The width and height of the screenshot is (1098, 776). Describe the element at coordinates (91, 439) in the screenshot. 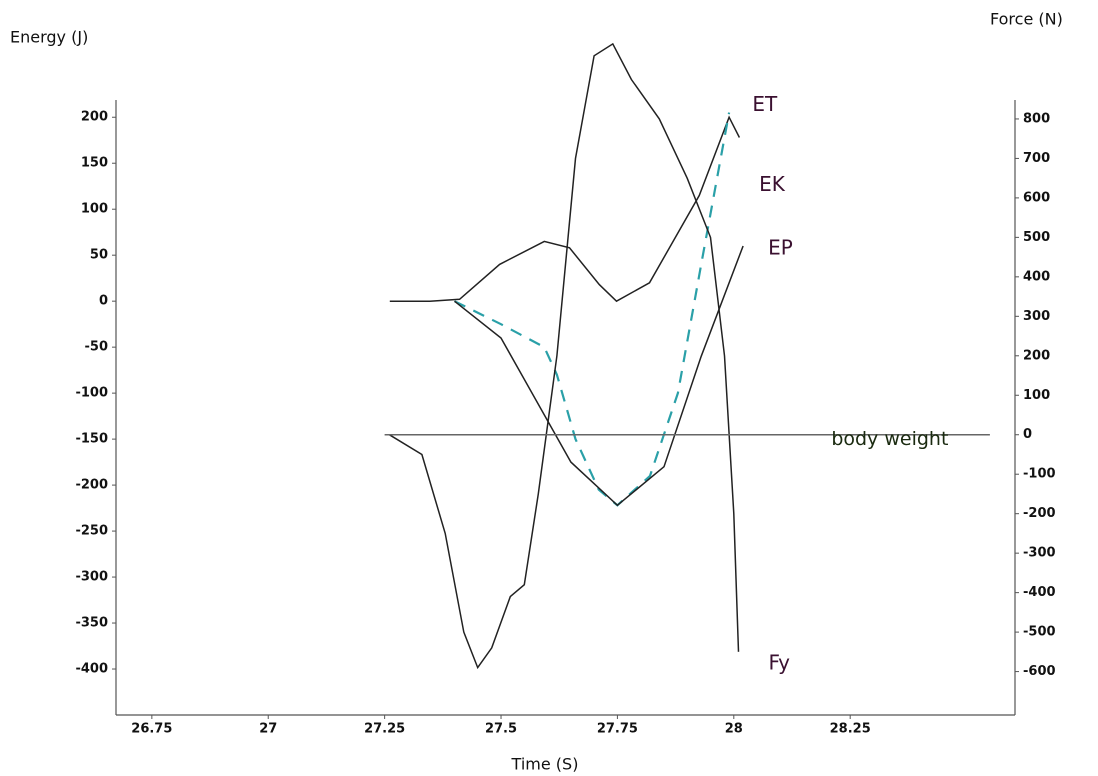

I see `y-tick-label: -150` at that location.